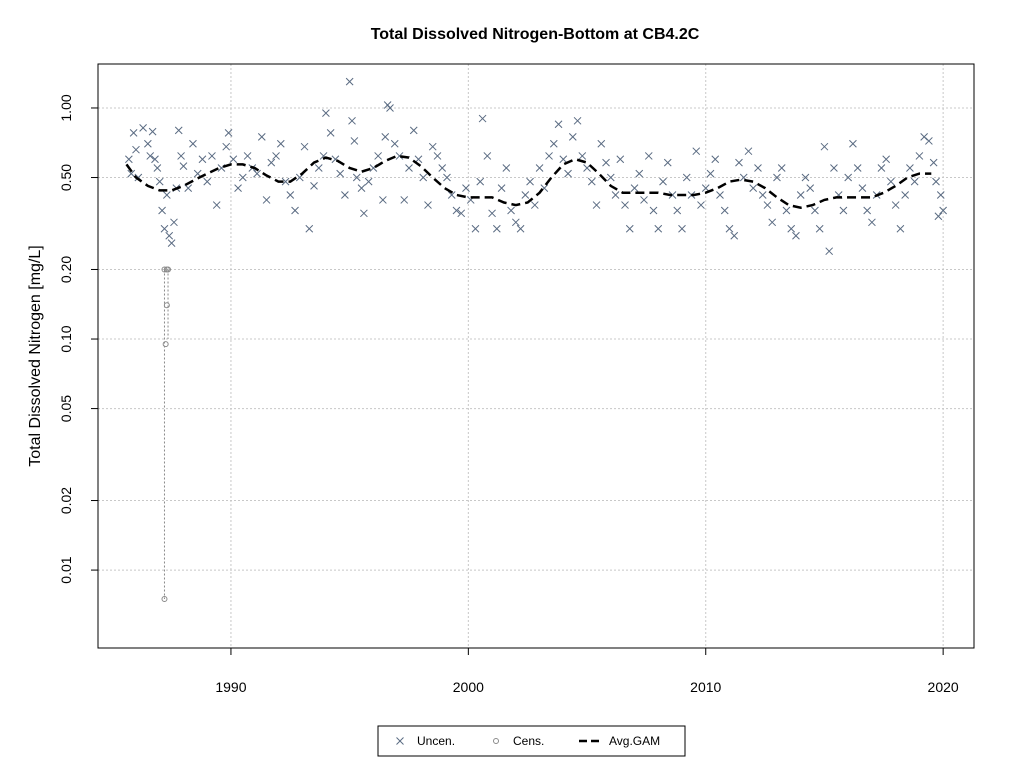  I want to click on x-tick-label: 2000, so click(468, 687).